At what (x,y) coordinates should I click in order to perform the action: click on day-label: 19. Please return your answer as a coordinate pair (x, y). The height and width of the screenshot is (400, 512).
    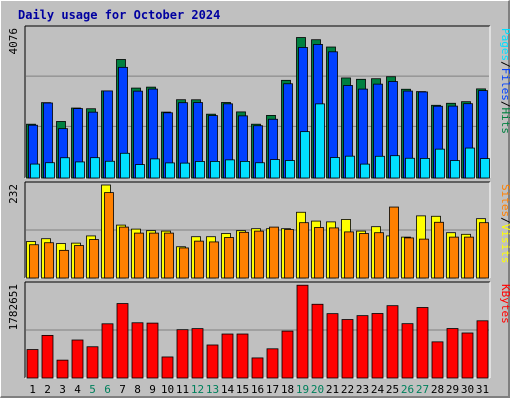
    Looking at the image, I should click on (302, 389).